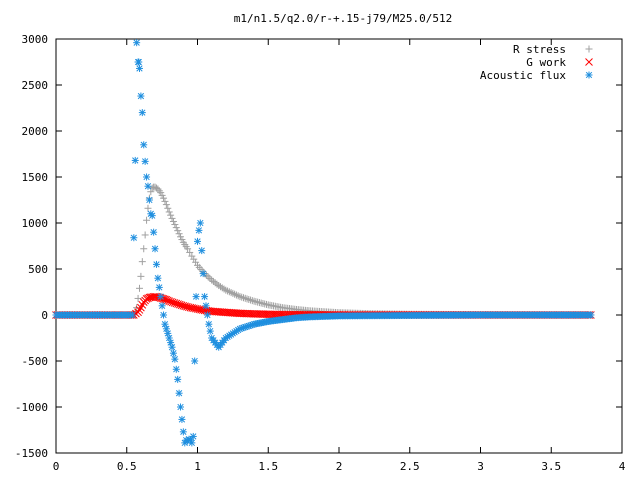 This screenshot has width=640, height=480. I want to click on y-tick-label: 1000, so click(35, 223).